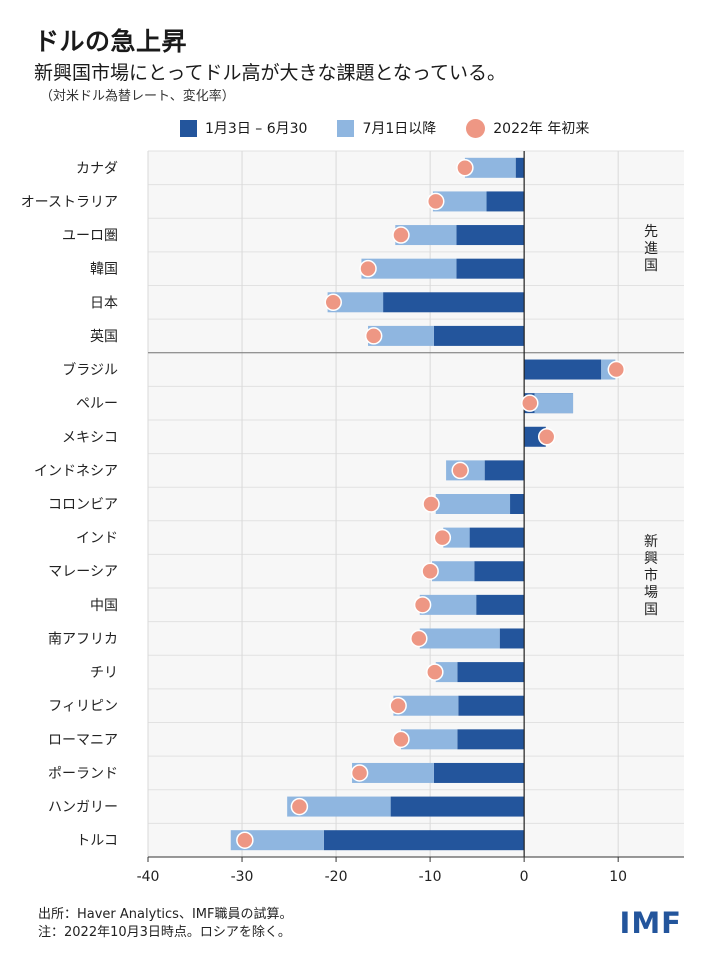 The height and width of the screenshot is (961, 720). Describe the element at coordinates (651, 576) in the screenshot. I see `group-label-emerging: 新興市場国` at that location.